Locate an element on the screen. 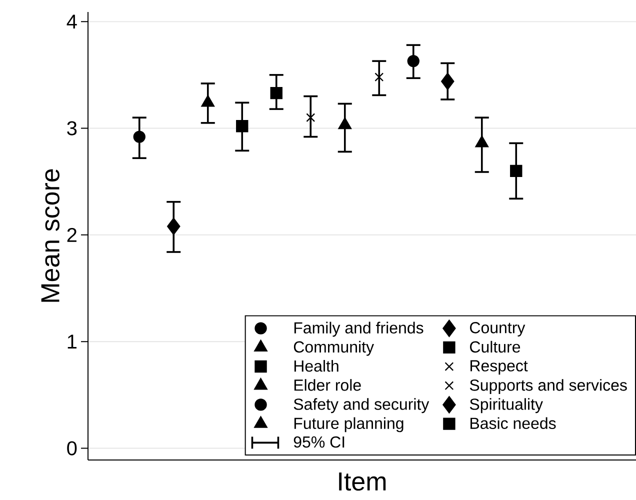 The image size is (636, 500). legend-label: Safety and security is located at coordinates (362, 406).